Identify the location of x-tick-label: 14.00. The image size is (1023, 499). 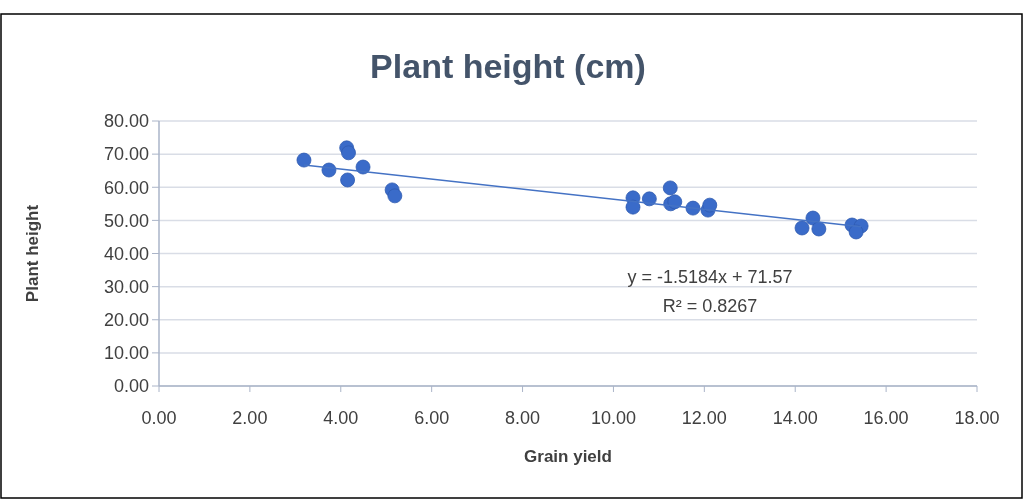
(795, 418).